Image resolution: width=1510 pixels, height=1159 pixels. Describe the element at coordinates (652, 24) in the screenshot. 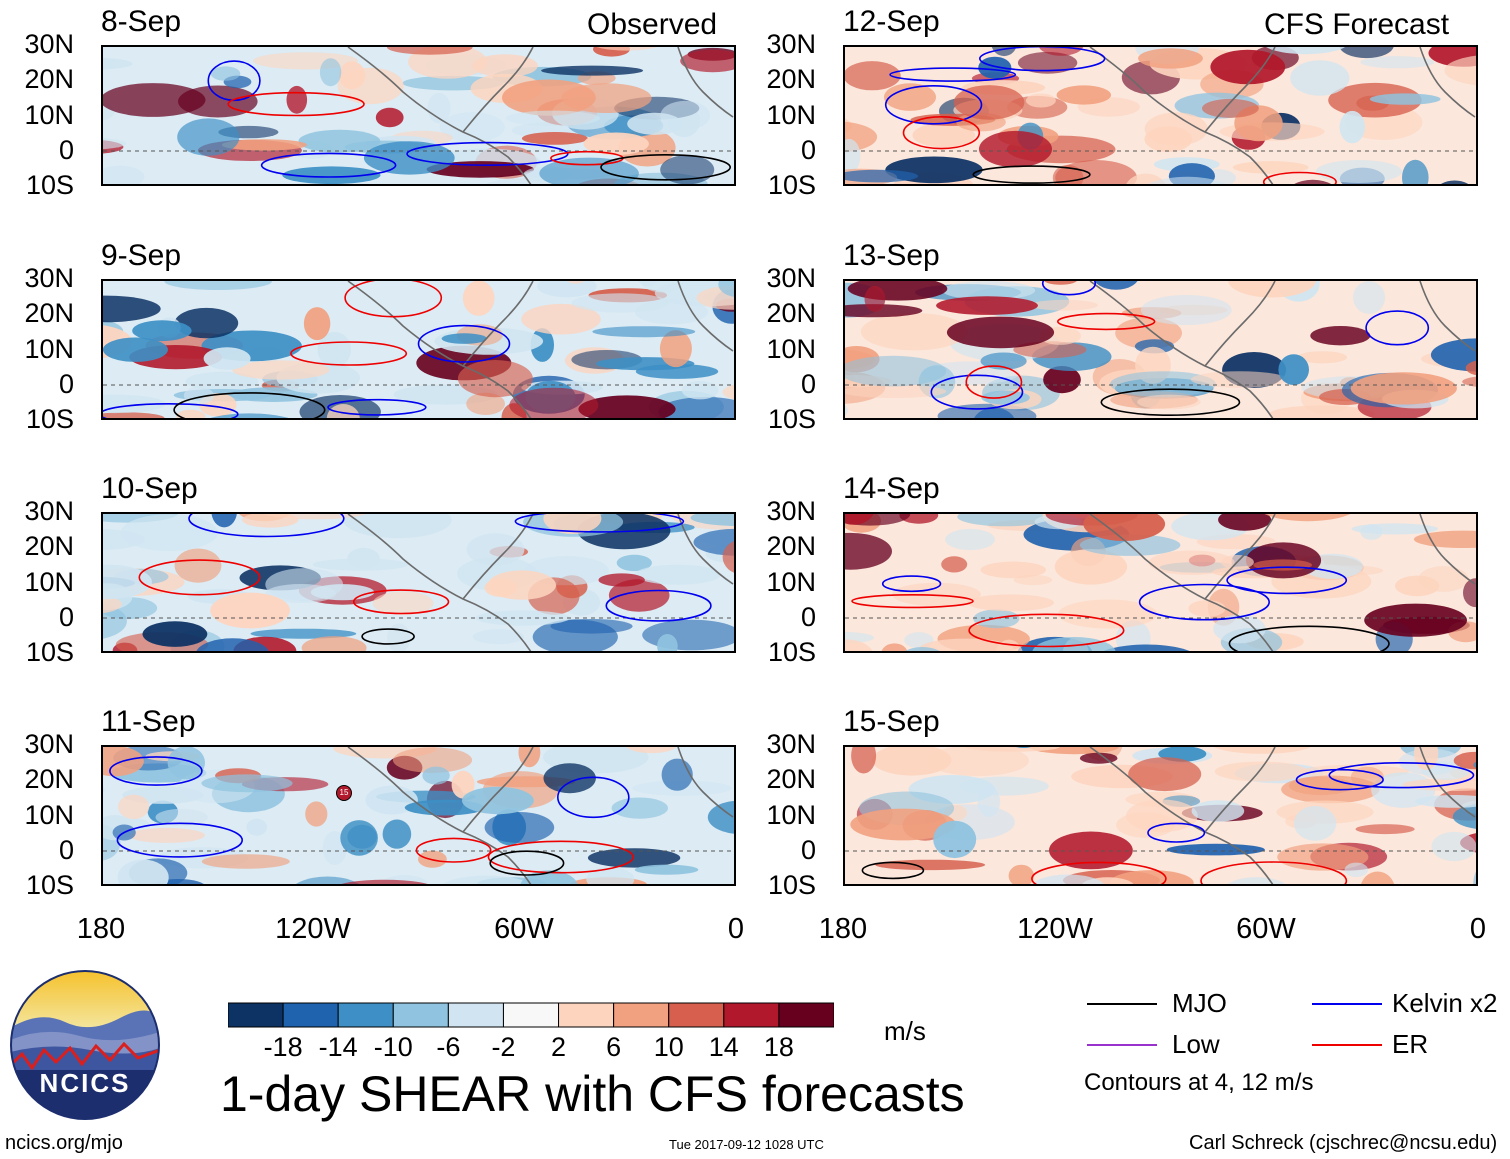

I see `observed-header: Observed` at that location.